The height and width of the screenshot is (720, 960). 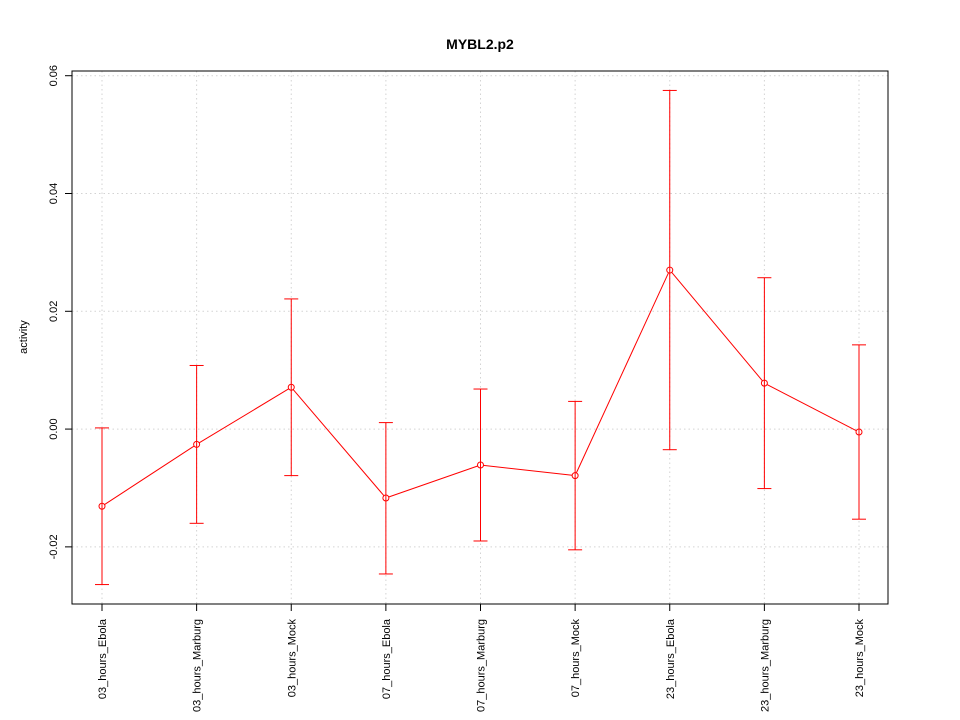 I want to click on x-tick-label: 03_hours_Ebola, so click(x=103, y=658).